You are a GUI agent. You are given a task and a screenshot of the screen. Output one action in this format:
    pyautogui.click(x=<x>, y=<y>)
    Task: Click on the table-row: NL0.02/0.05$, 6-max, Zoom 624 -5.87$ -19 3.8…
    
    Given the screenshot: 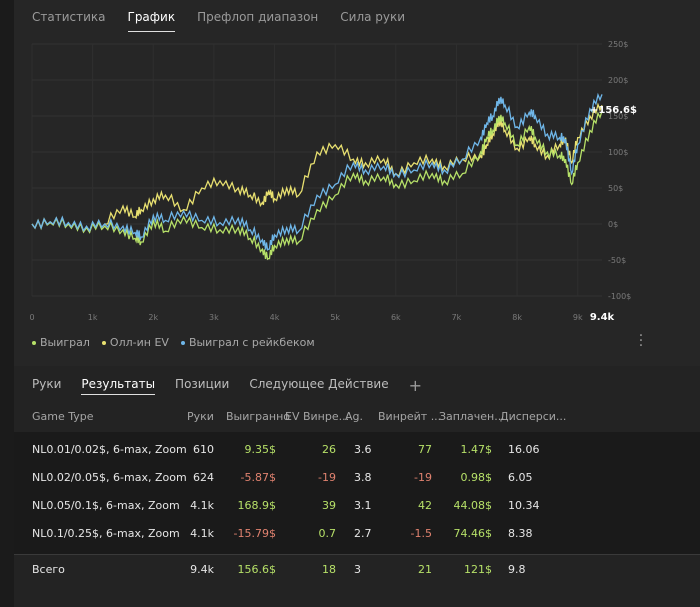 What is the action you would take?
    pyautogui.click(x=357, y=477)
    